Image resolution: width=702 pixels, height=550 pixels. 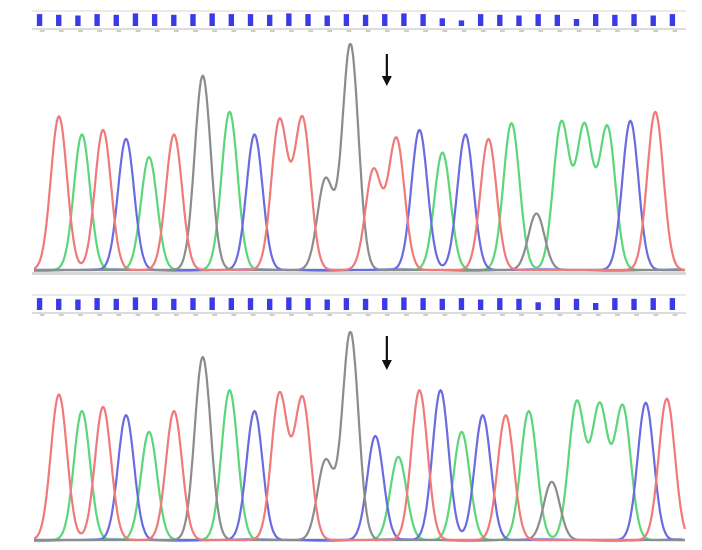 What do you see at coordinates (359, 273) in the screenshot?
I see `panel-separator` at bounding box center [359, 273].